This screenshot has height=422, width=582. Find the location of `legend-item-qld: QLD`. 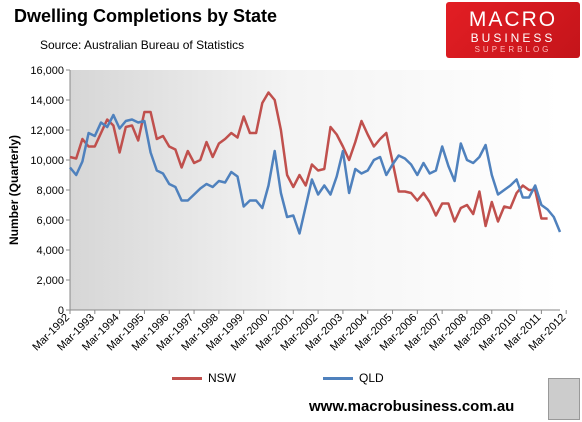

legend-item-qld: QLD is located at coordinates (353, 378).